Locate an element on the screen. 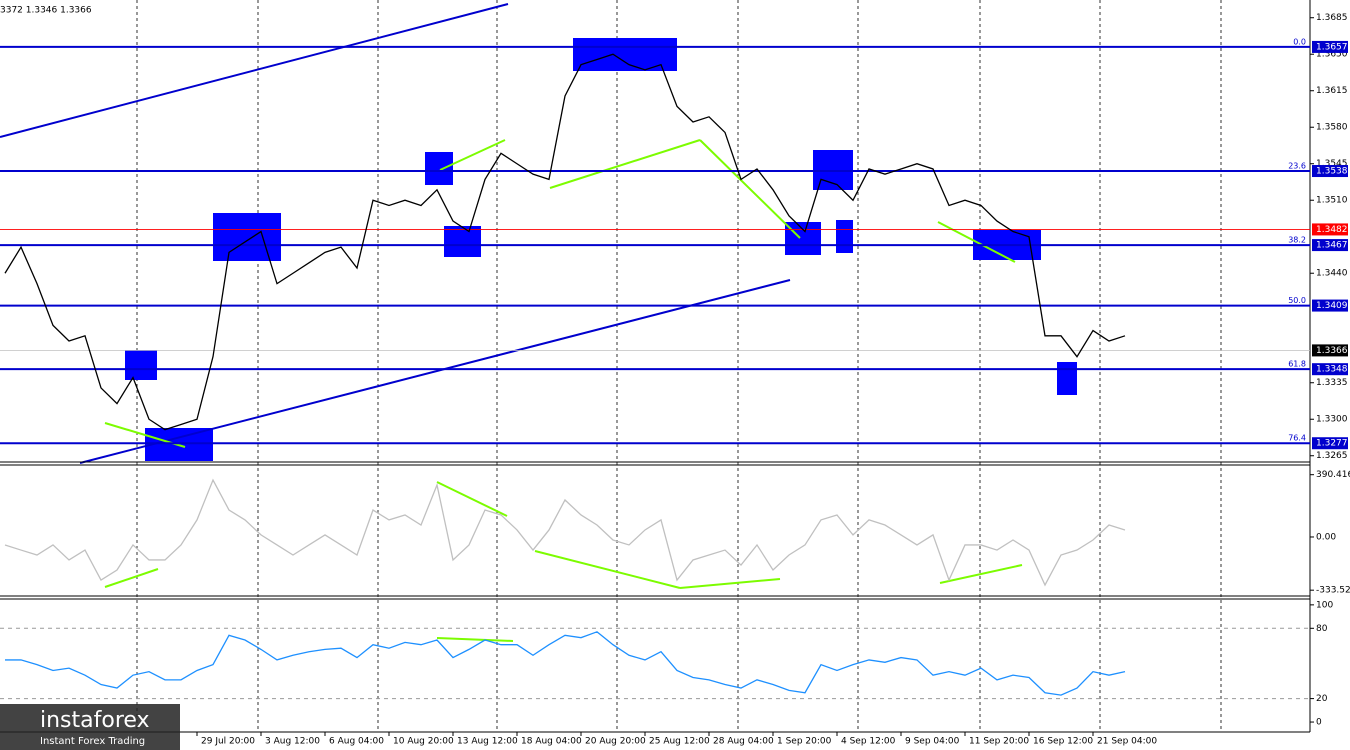 The height and width of the screenshot is (750, 1350). y-tick-label: 20 is located at coordinates (1322, 699).